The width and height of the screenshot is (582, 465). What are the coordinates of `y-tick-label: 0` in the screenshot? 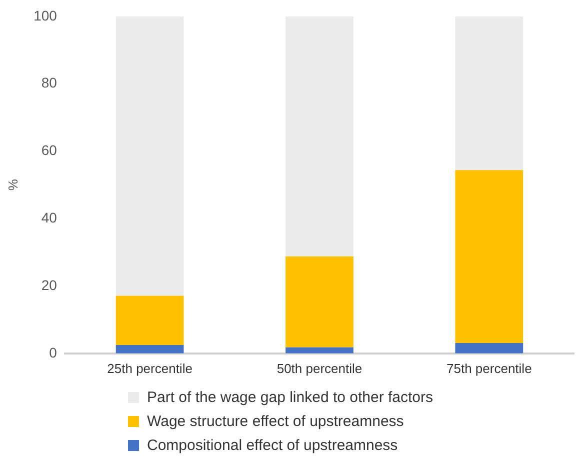 It's located at (53, 352).